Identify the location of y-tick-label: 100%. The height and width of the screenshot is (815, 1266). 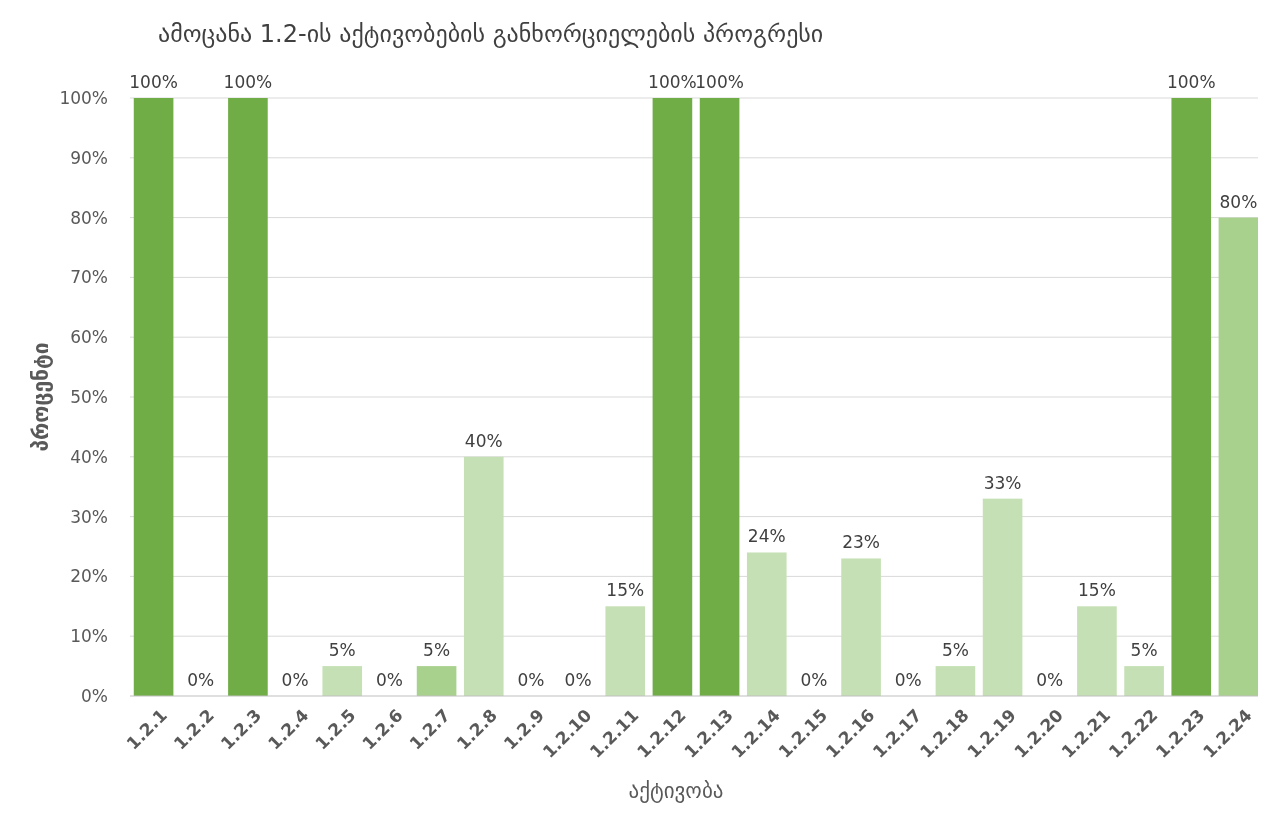
(83, 97).